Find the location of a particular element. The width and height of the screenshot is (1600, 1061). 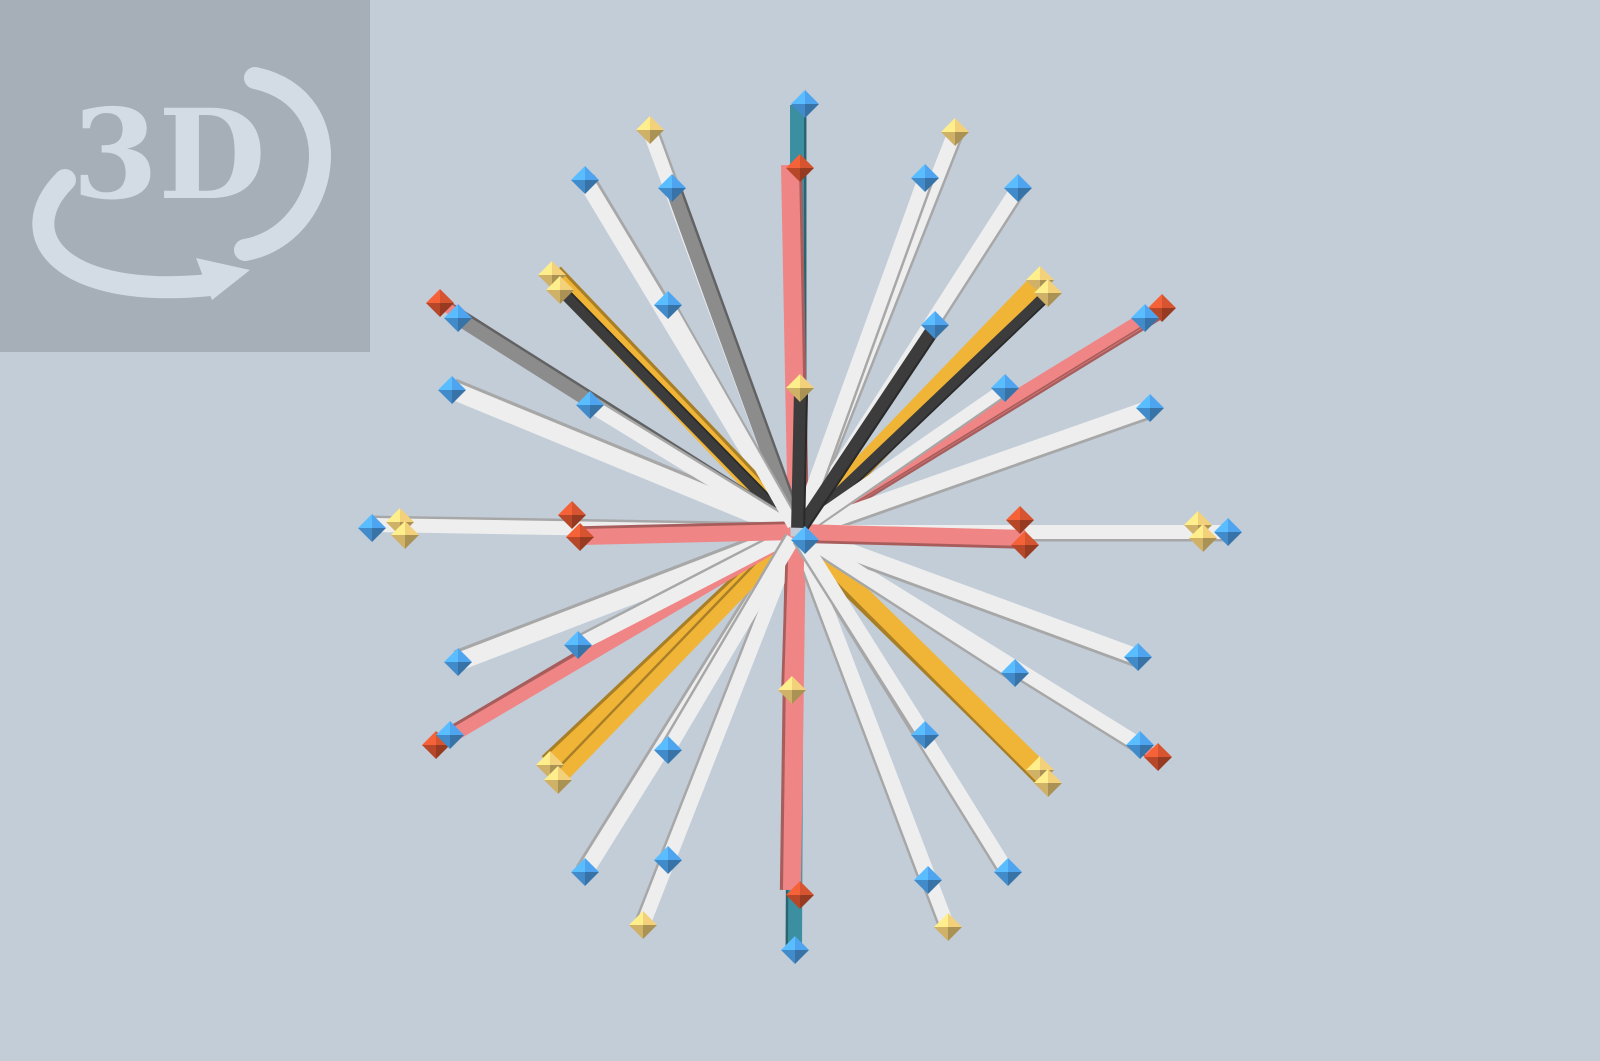

badge-label: 3D is located at coordinates (169, 155).